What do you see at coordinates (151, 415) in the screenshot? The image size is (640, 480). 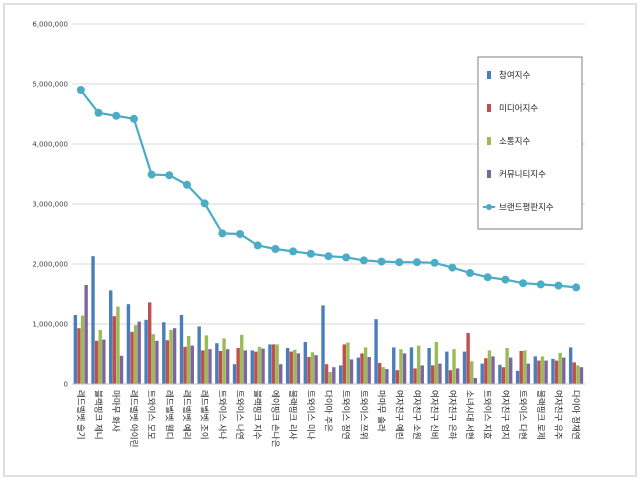 I see `x-tick-label: 트와이스 모모` at bounding box center [151, 415].